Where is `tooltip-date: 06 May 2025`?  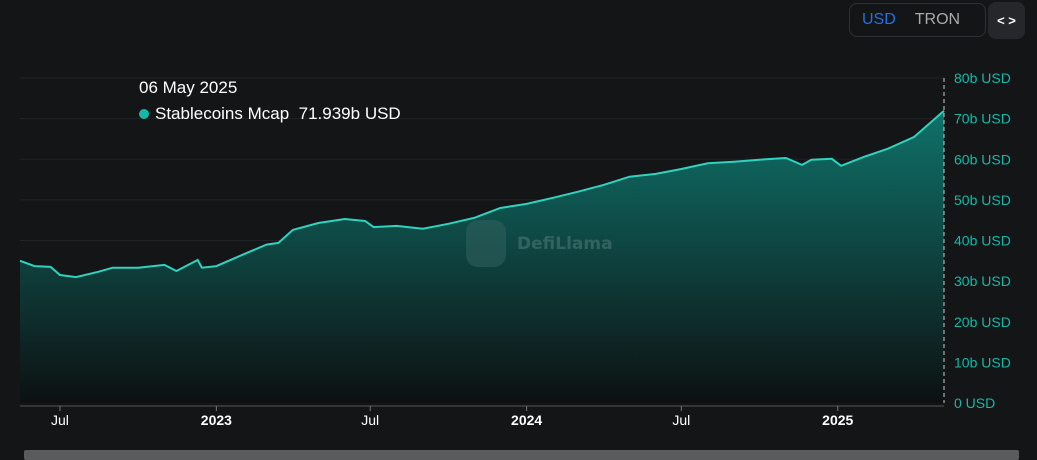
tooltip-date: 06 May 2025 is located at coordinates (188, 87).